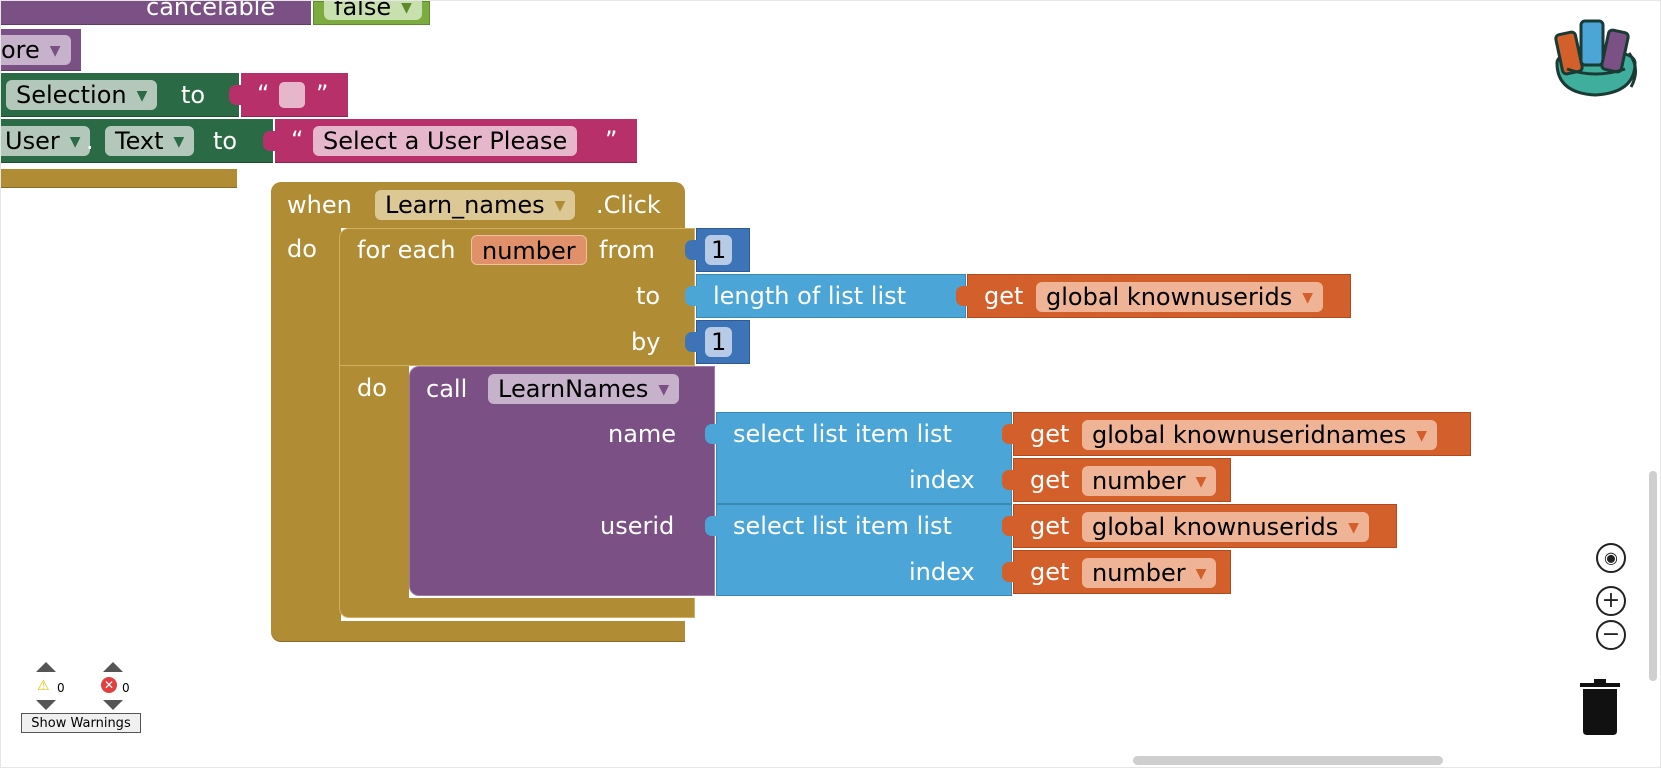  What do you see at coordinates (150, 141) in the screenshot?
I see `text-property-dropdown: Text ▼` at bounding box center [150, 141].